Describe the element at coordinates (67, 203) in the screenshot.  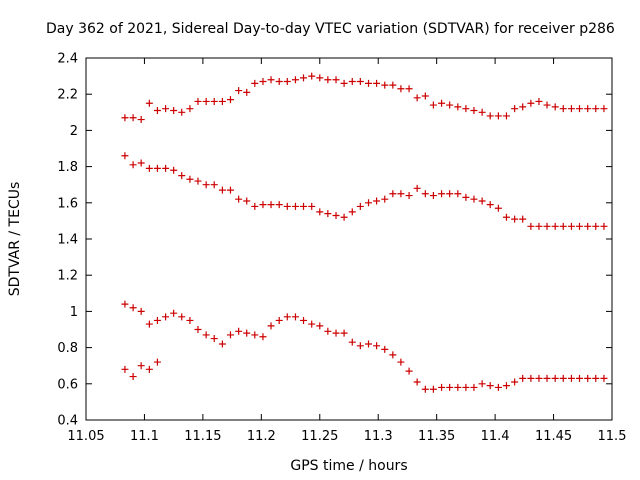
I see `y-tick-label: 1.6` at that location.